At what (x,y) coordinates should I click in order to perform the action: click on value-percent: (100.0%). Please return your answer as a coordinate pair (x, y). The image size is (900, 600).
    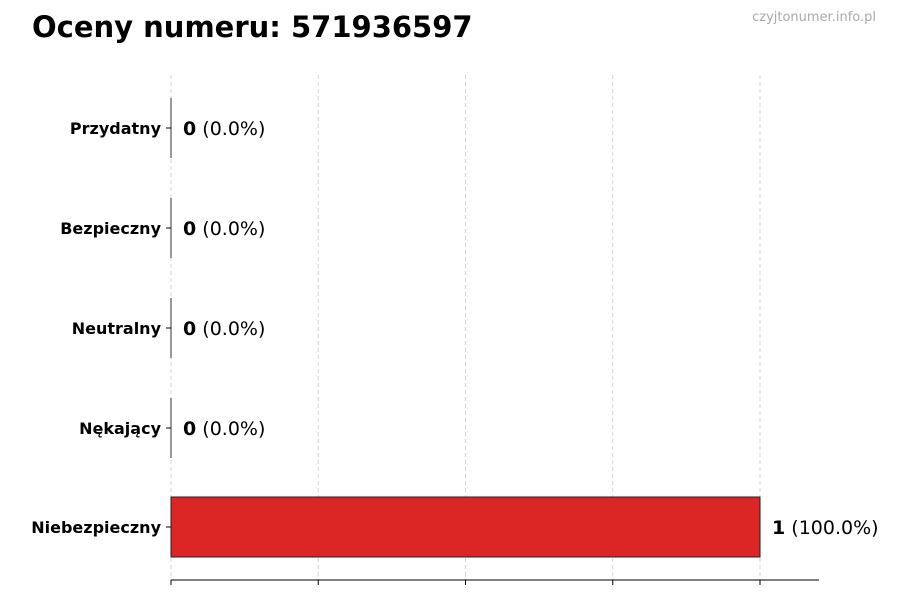
    Looking at the image, I should click on (834, 528).